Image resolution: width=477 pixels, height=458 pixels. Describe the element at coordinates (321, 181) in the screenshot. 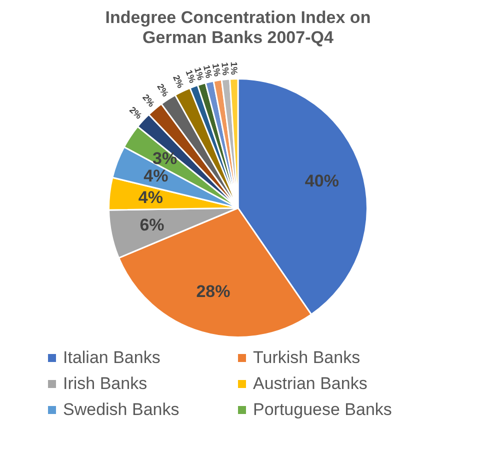

I see `data-label: 40%` at that location.